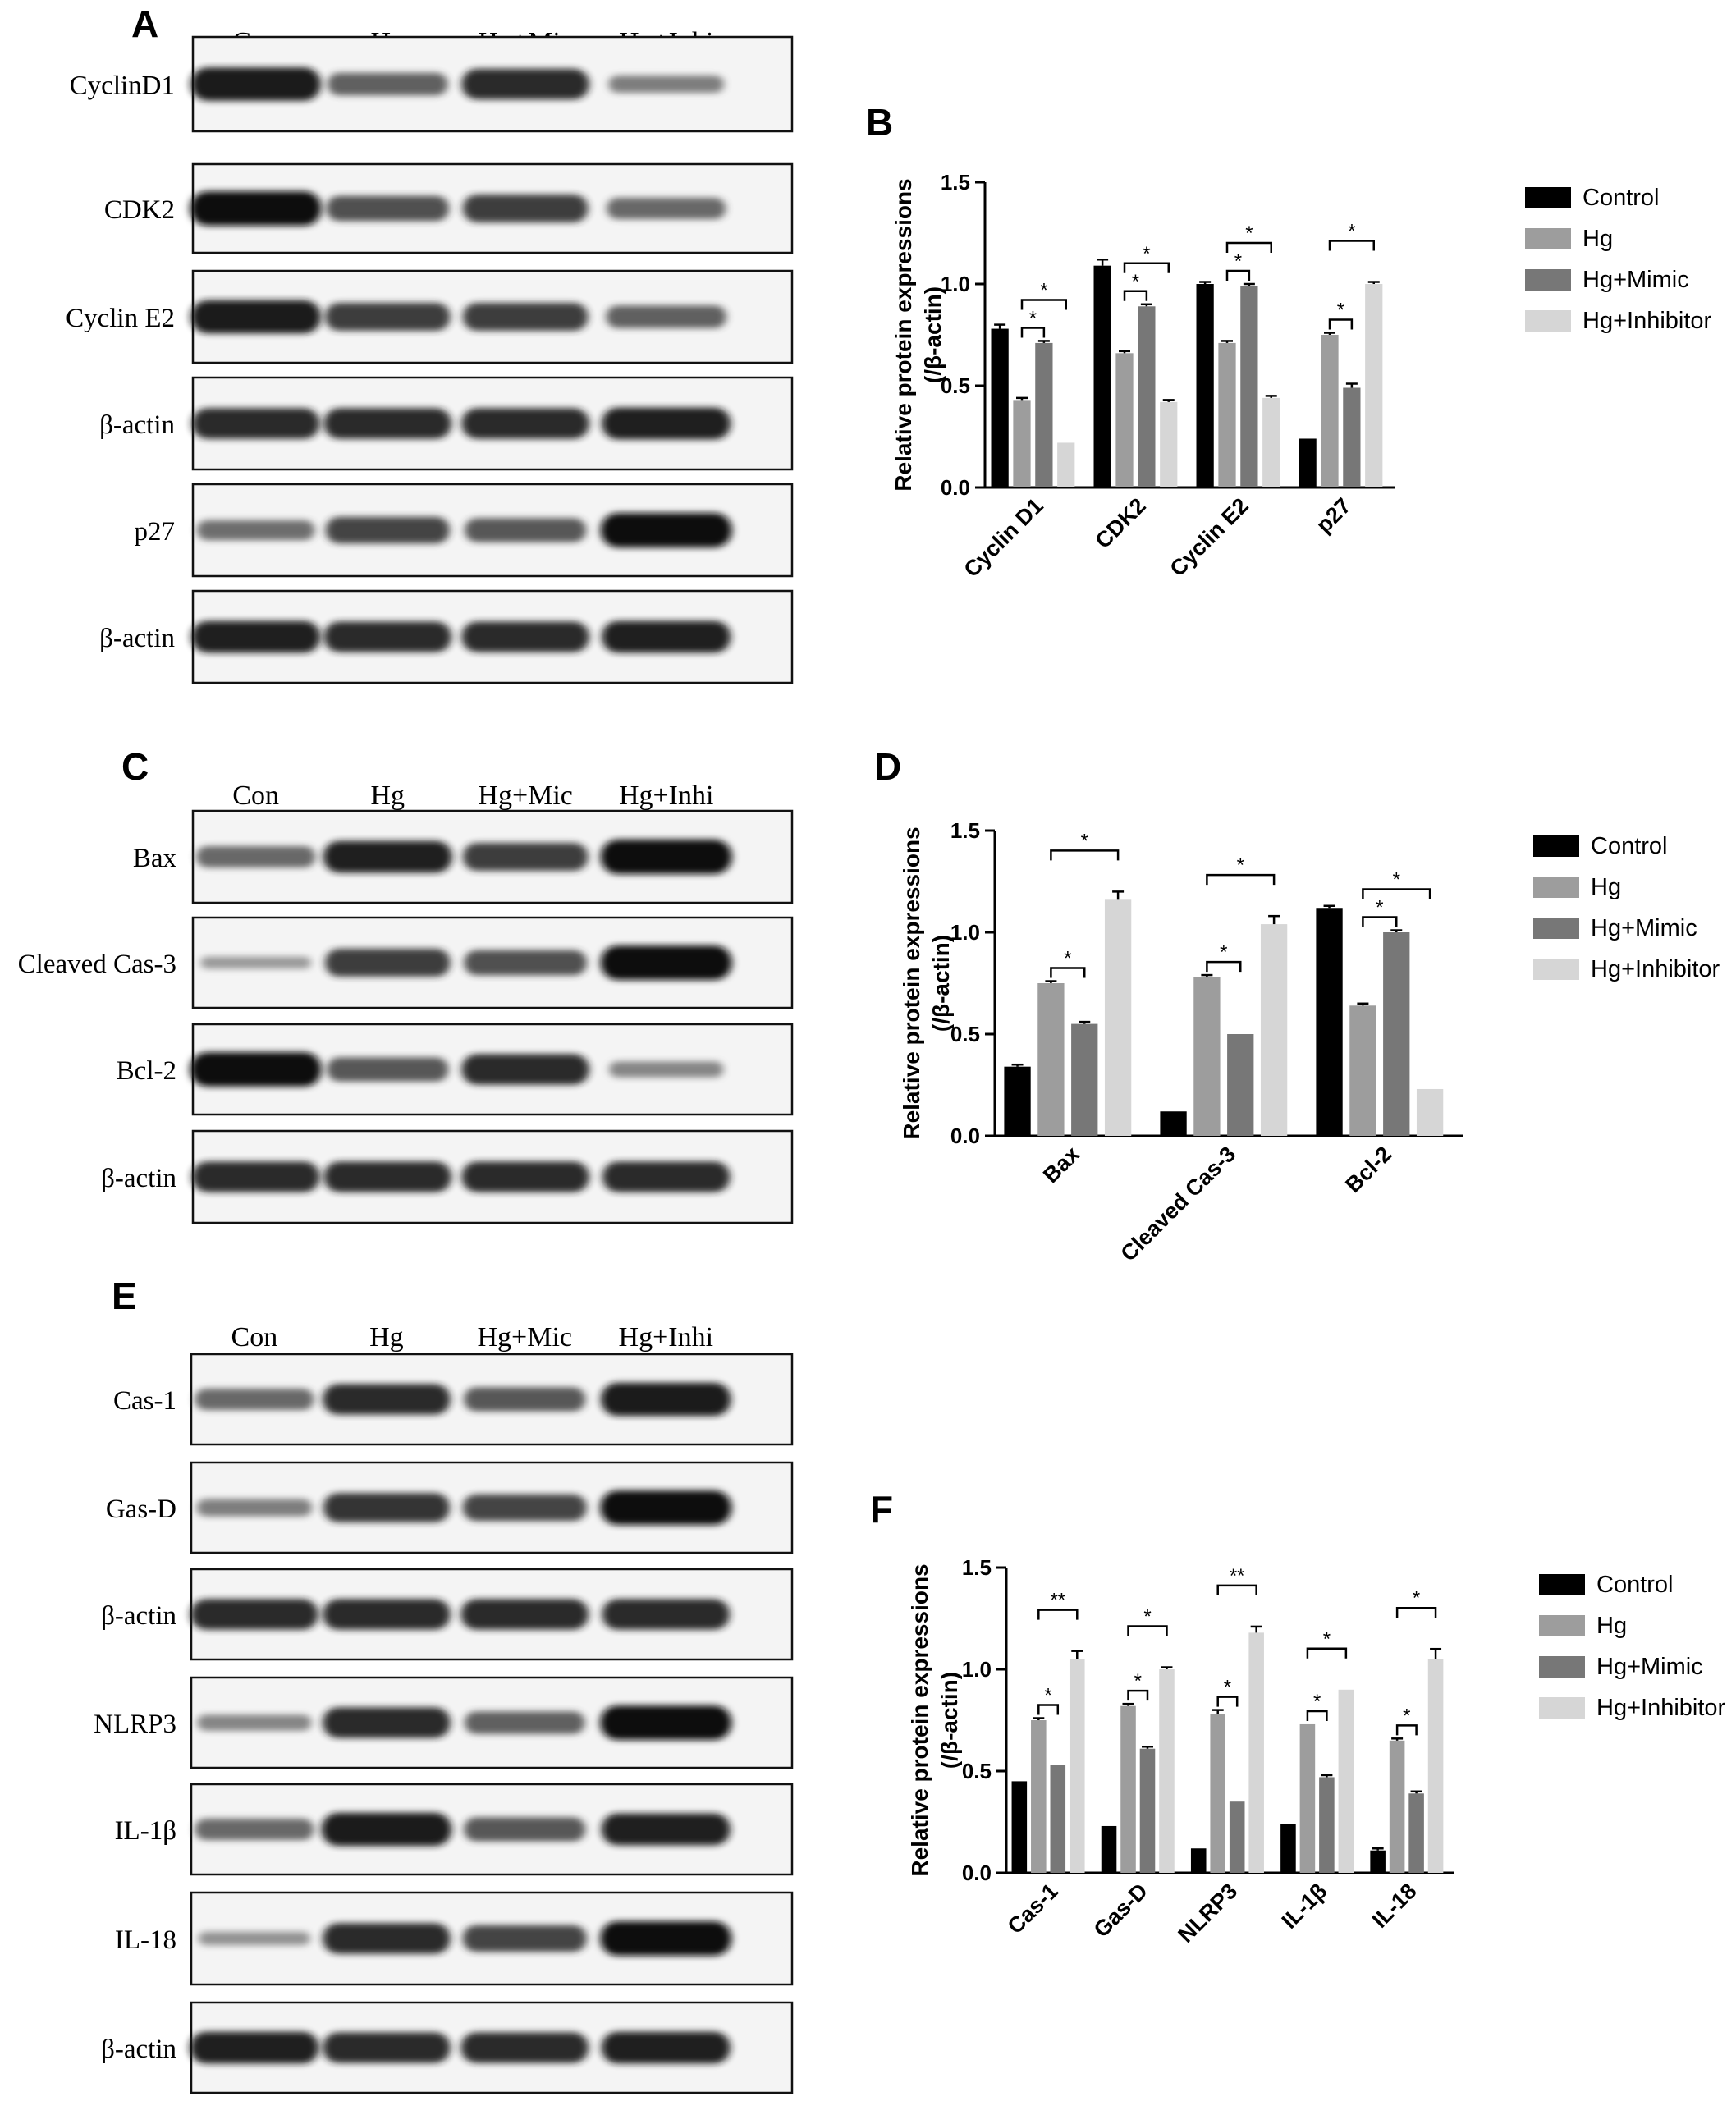 The height and width of the screenshot is (2101, 1736). What do you see at coordinates (666, 795) in the screenshot?
I see `lane-label-hg-inhi: Hg+Inhi` at bounding box center [666, 795].